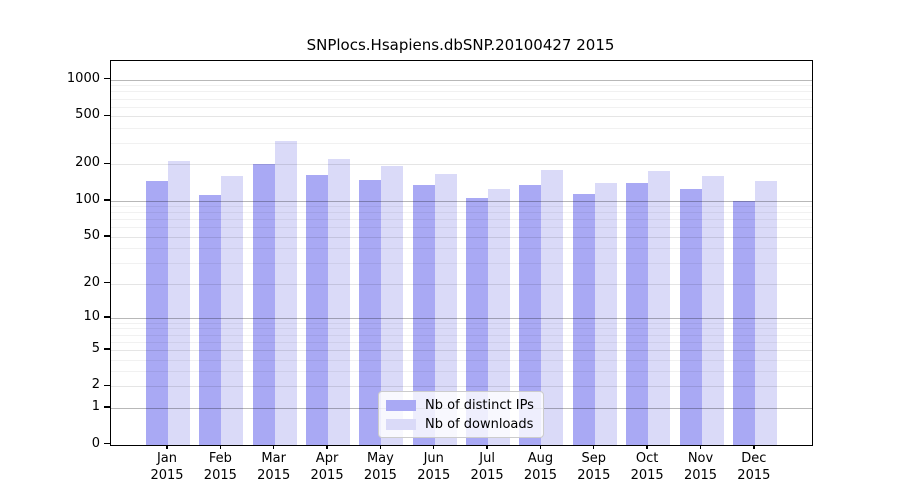 Image resolution: width=900 pixels, height=500 pixels. What do you see at coordinates (433, 458) in the screenshot?
I see `month-label: Jun` at bounding box center [433, 458].